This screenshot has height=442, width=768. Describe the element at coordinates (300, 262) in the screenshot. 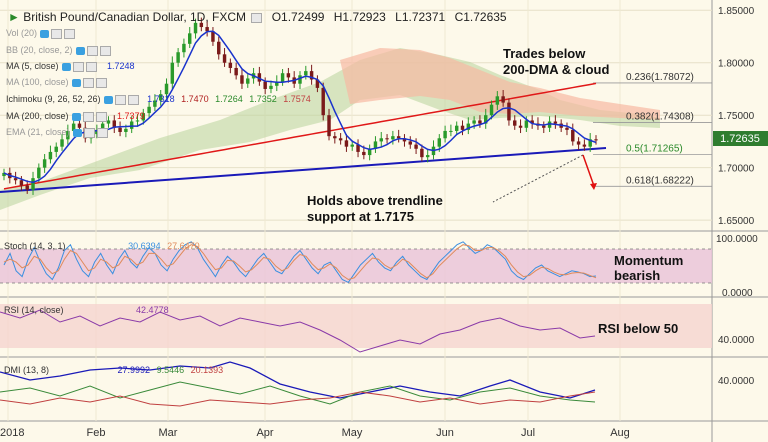

I see `stoch-k-line` at that location.